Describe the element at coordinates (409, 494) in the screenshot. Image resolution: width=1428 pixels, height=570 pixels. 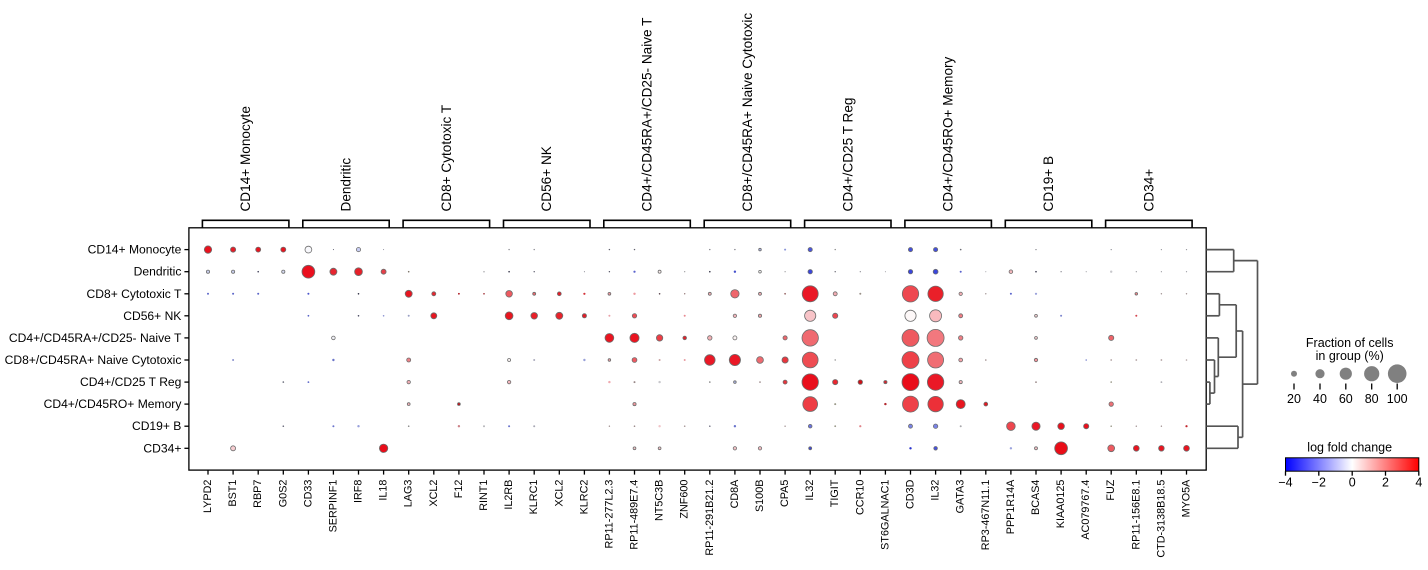
I see `svg-text: LAG3` at that location.